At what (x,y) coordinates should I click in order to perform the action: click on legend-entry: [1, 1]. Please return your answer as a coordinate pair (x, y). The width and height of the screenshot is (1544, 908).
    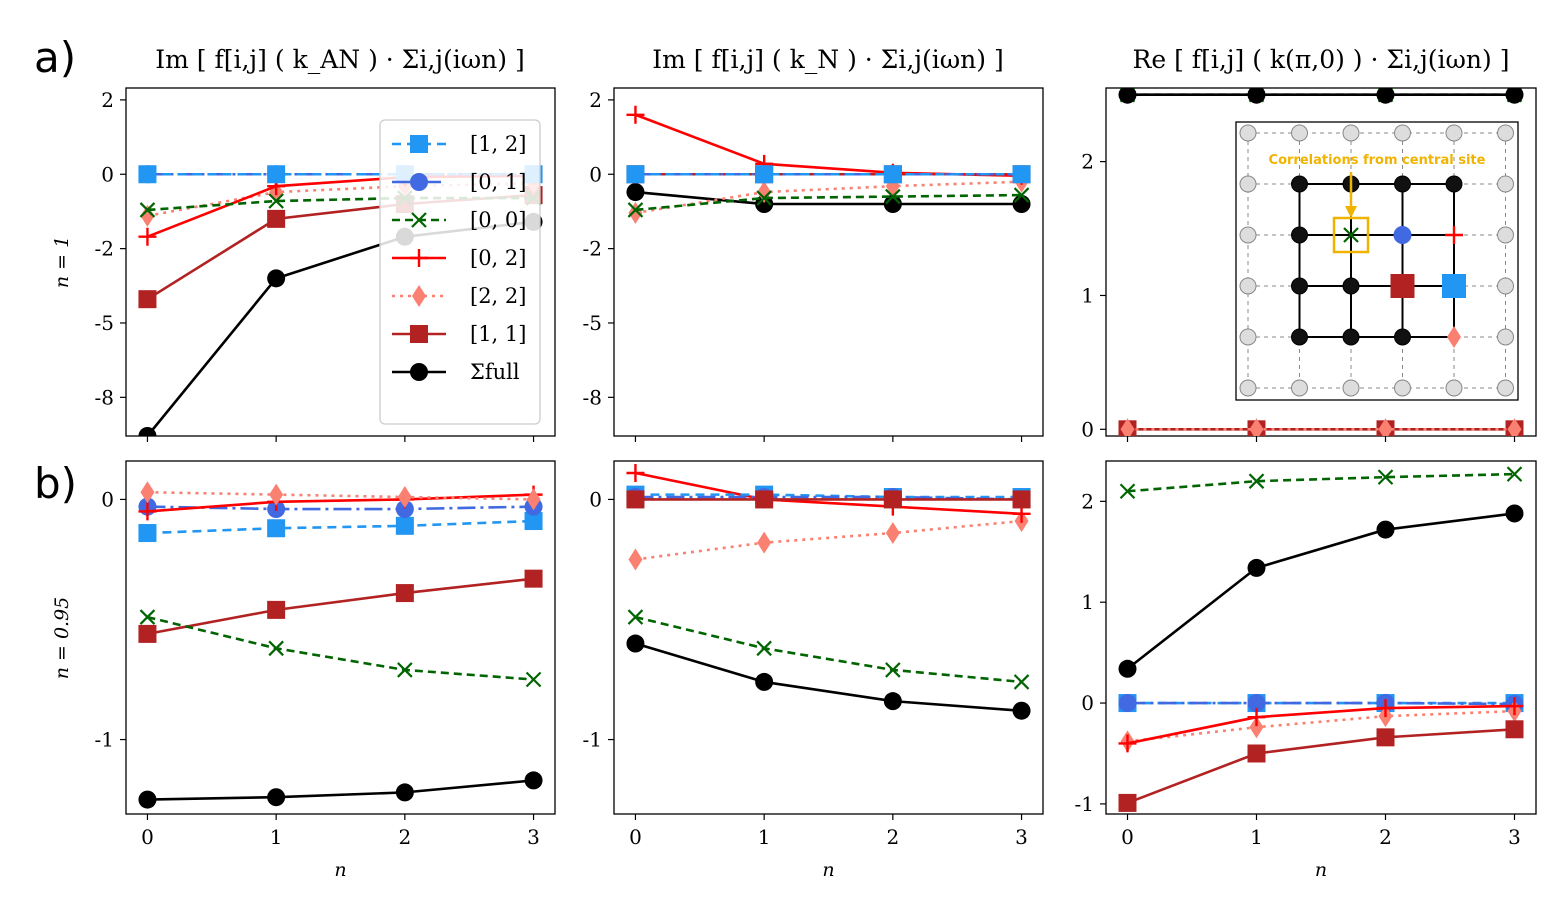
    Looking at the image, I should click on (498, 334).